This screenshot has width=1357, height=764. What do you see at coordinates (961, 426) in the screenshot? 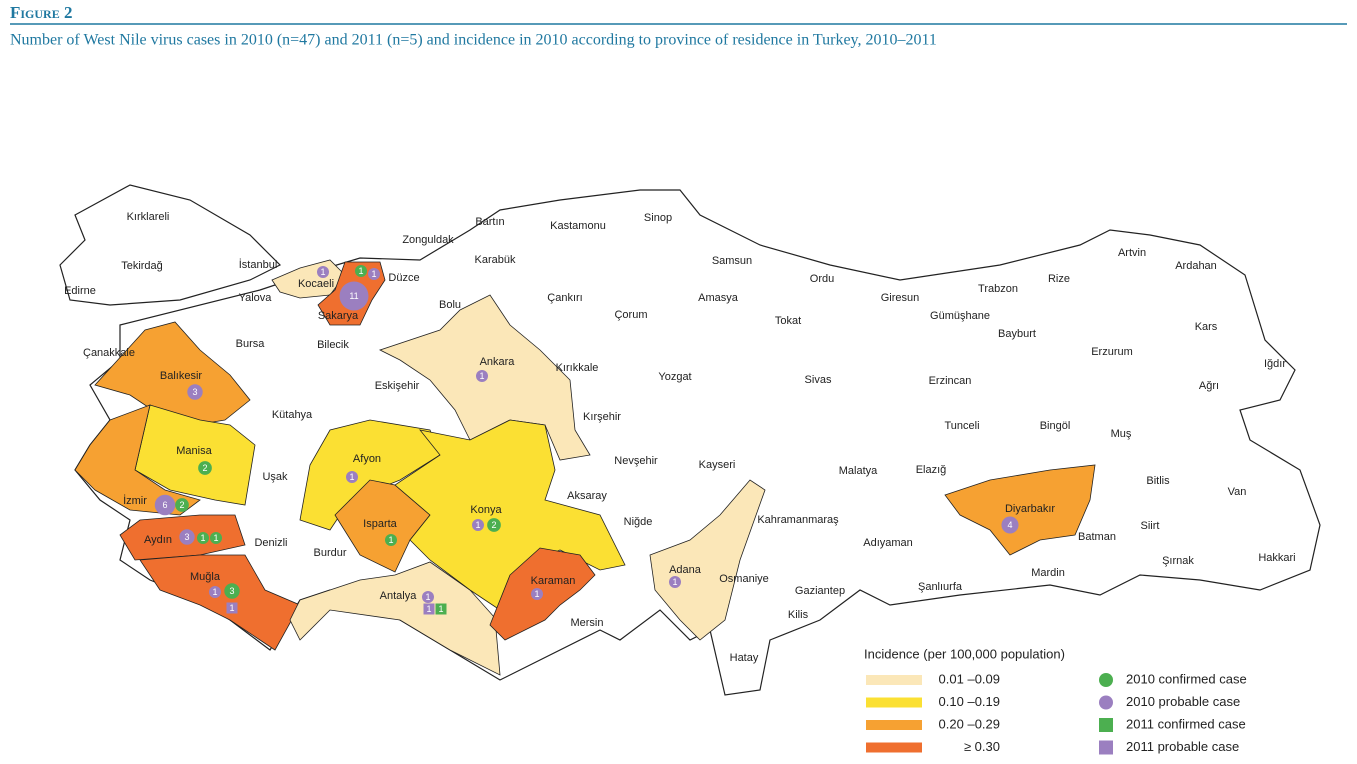
I see `province-name: Tunceli` at bounding box center [961, 426].